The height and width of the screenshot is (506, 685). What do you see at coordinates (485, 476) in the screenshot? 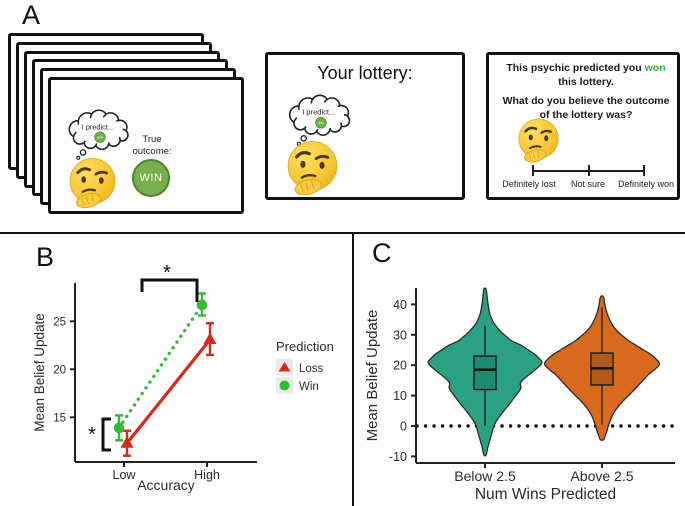
I see `x-tick-label: Below 2.5` at bounding box center [485, 476].